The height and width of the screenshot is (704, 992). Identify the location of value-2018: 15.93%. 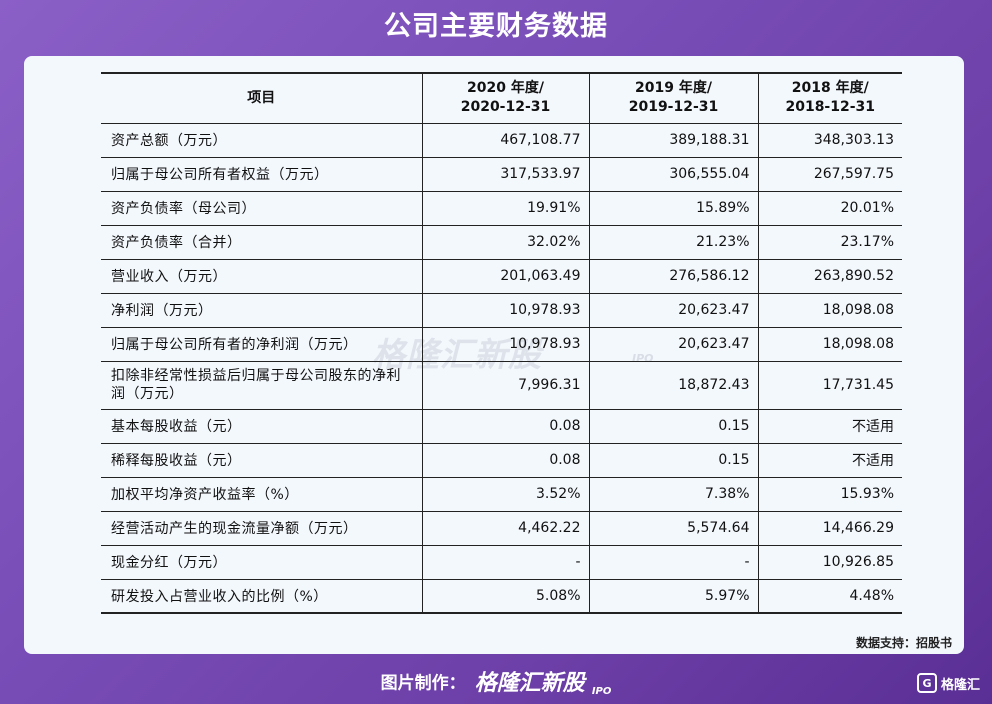
(830, 494).